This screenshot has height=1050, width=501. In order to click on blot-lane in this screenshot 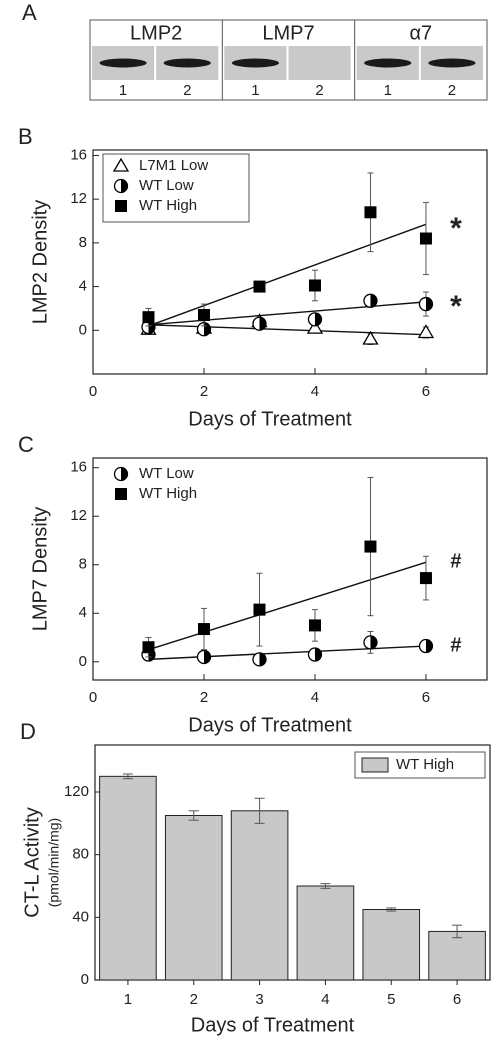, I will do `click(319, 63)`.